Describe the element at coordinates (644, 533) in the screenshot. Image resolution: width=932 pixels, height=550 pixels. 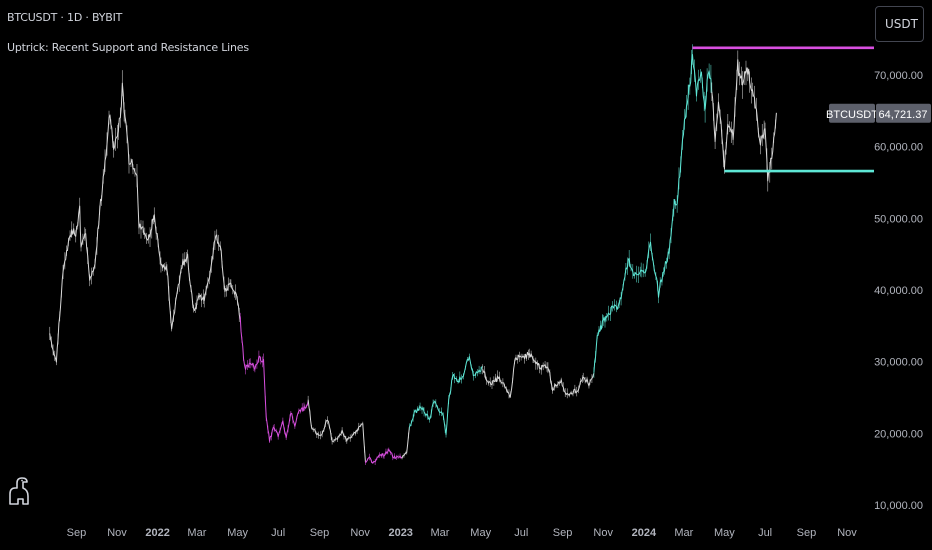
I see `x-tick-label: 2024` at that location.